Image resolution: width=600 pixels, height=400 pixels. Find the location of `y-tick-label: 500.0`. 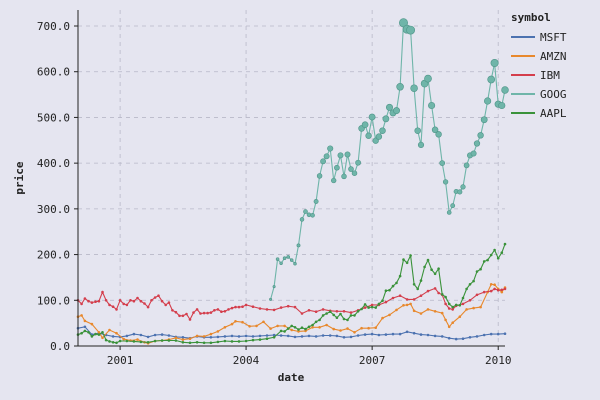

y-tick-label: 500.0 is located at coordinates (53, 117).